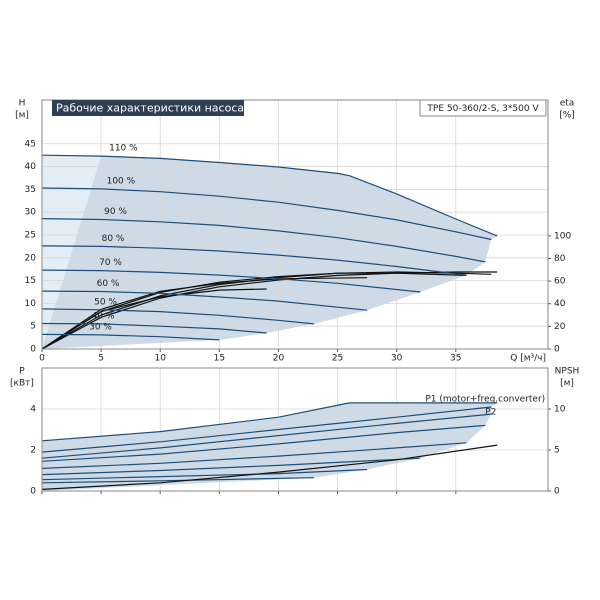 This screenshot has height=600, width=600. I want to click on x-tick-label: 20, so click(279, 359).